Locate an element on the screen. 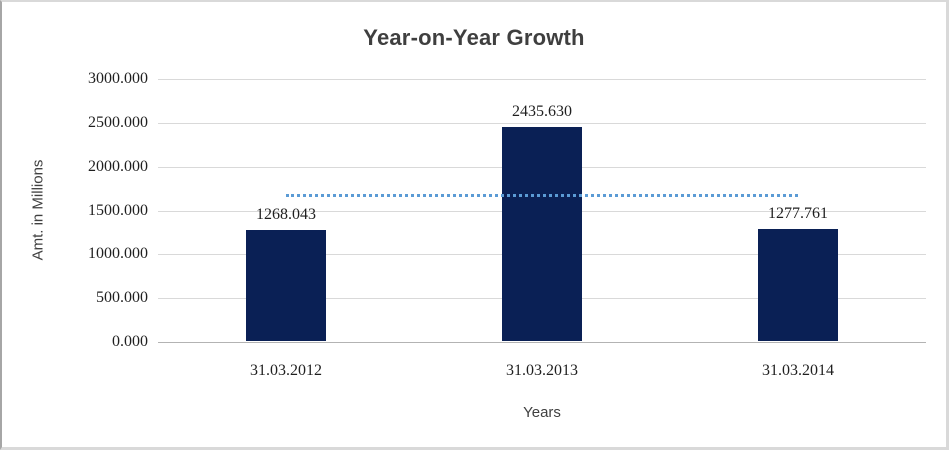 This screenshot has width=949, height=450. y-tick-label: 500.000 is located at coordinates (122, 297).